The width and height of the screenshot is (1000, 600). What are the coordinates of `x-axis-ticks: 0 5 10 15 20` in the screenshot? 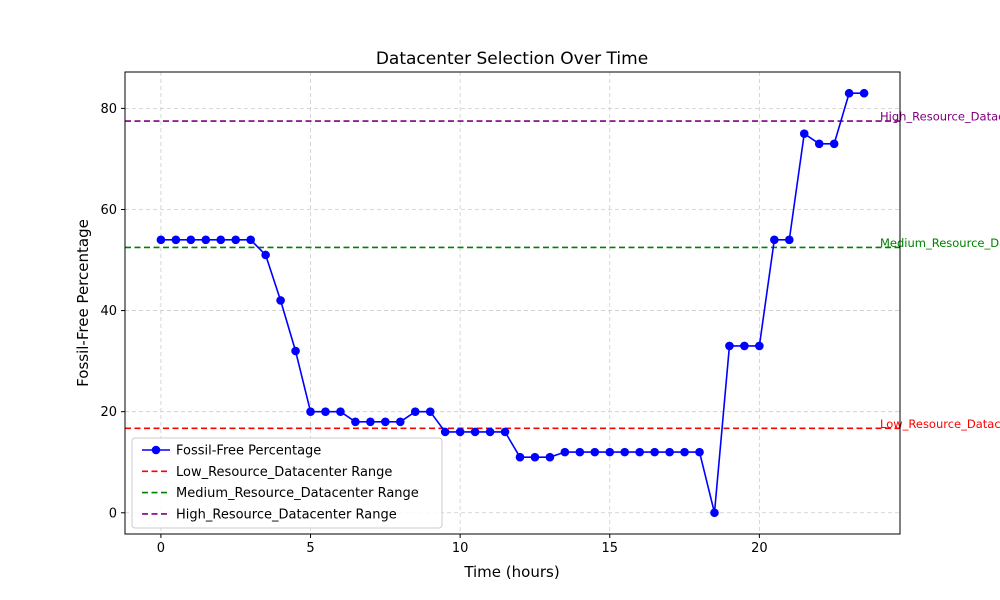 It's located at (462, 545).